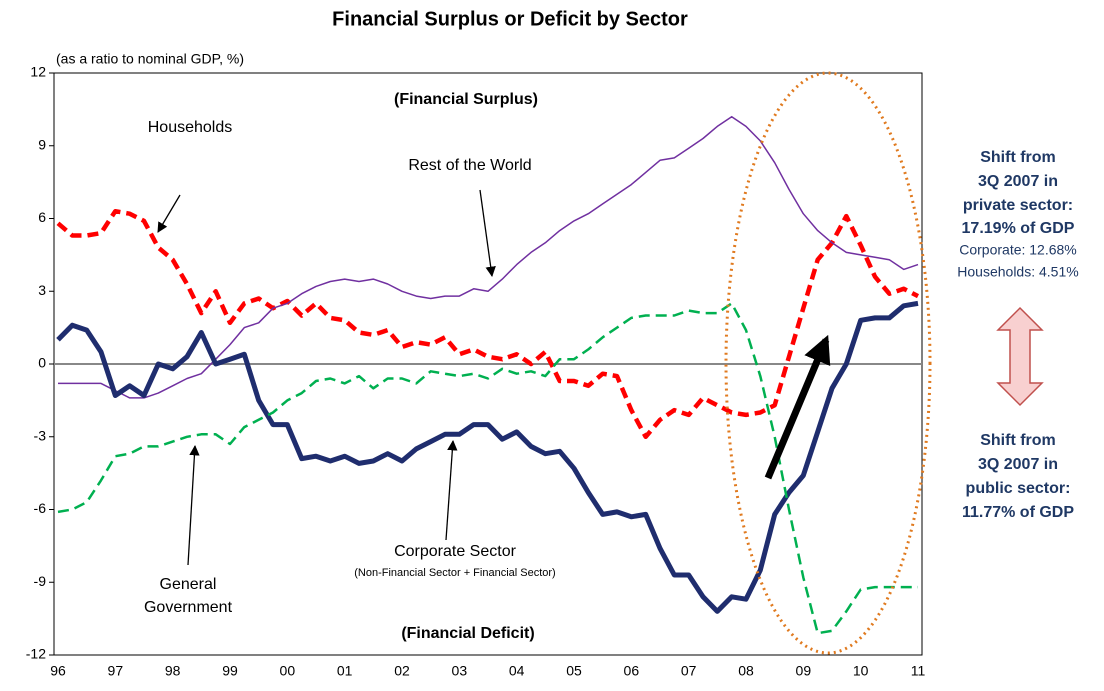  Describe the element at coordinates (455, 551) in the screenshot. I see `series-label: Corporate Sector` at that location.